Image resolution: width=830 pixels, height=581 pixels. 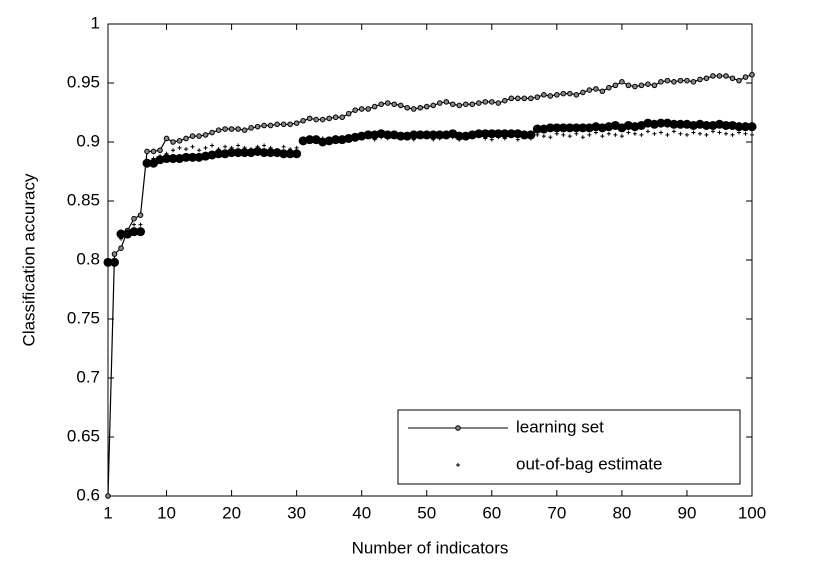 I want to click on y-axis-label: Classification accuracy, so click(x=28, y=259).